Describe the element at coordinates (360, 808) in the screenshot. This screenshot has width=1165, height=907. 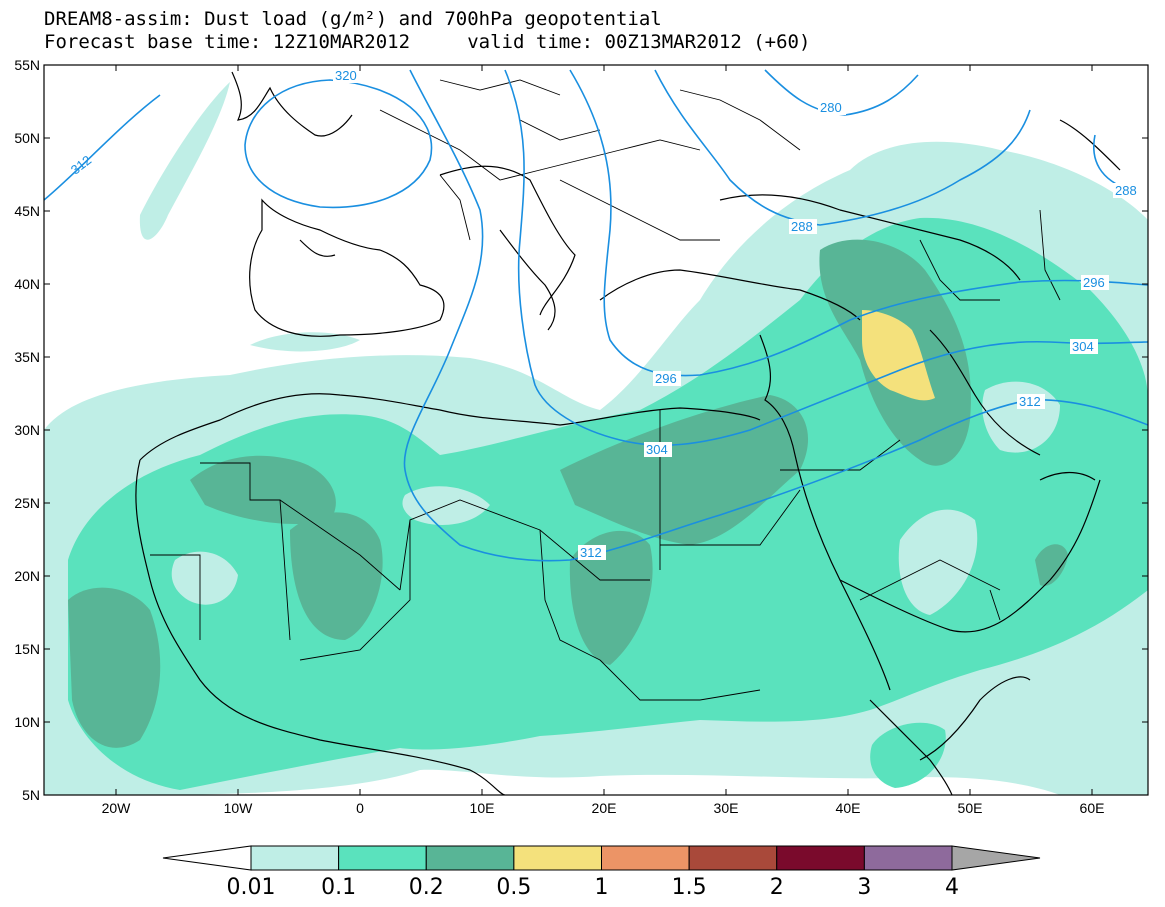
I see `lon-label: 0` at that location.